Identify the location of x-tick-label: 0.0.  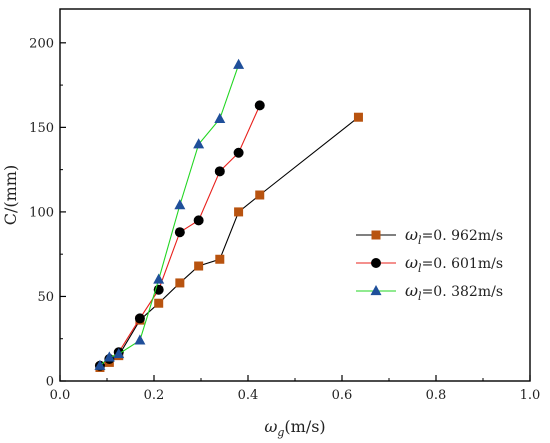
(60, 395).